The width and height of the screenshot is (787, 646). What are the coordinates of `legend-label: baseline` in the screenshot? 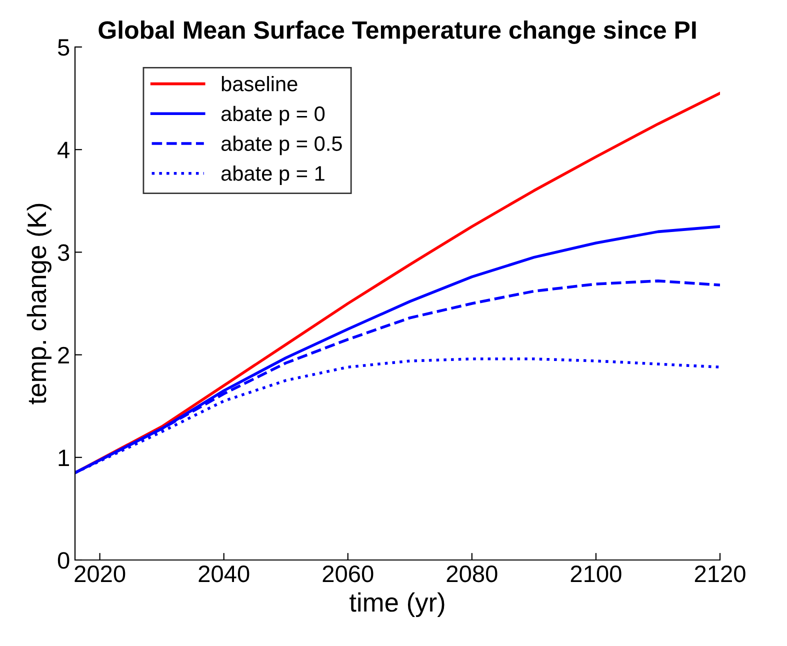 It's located at (260, 84).